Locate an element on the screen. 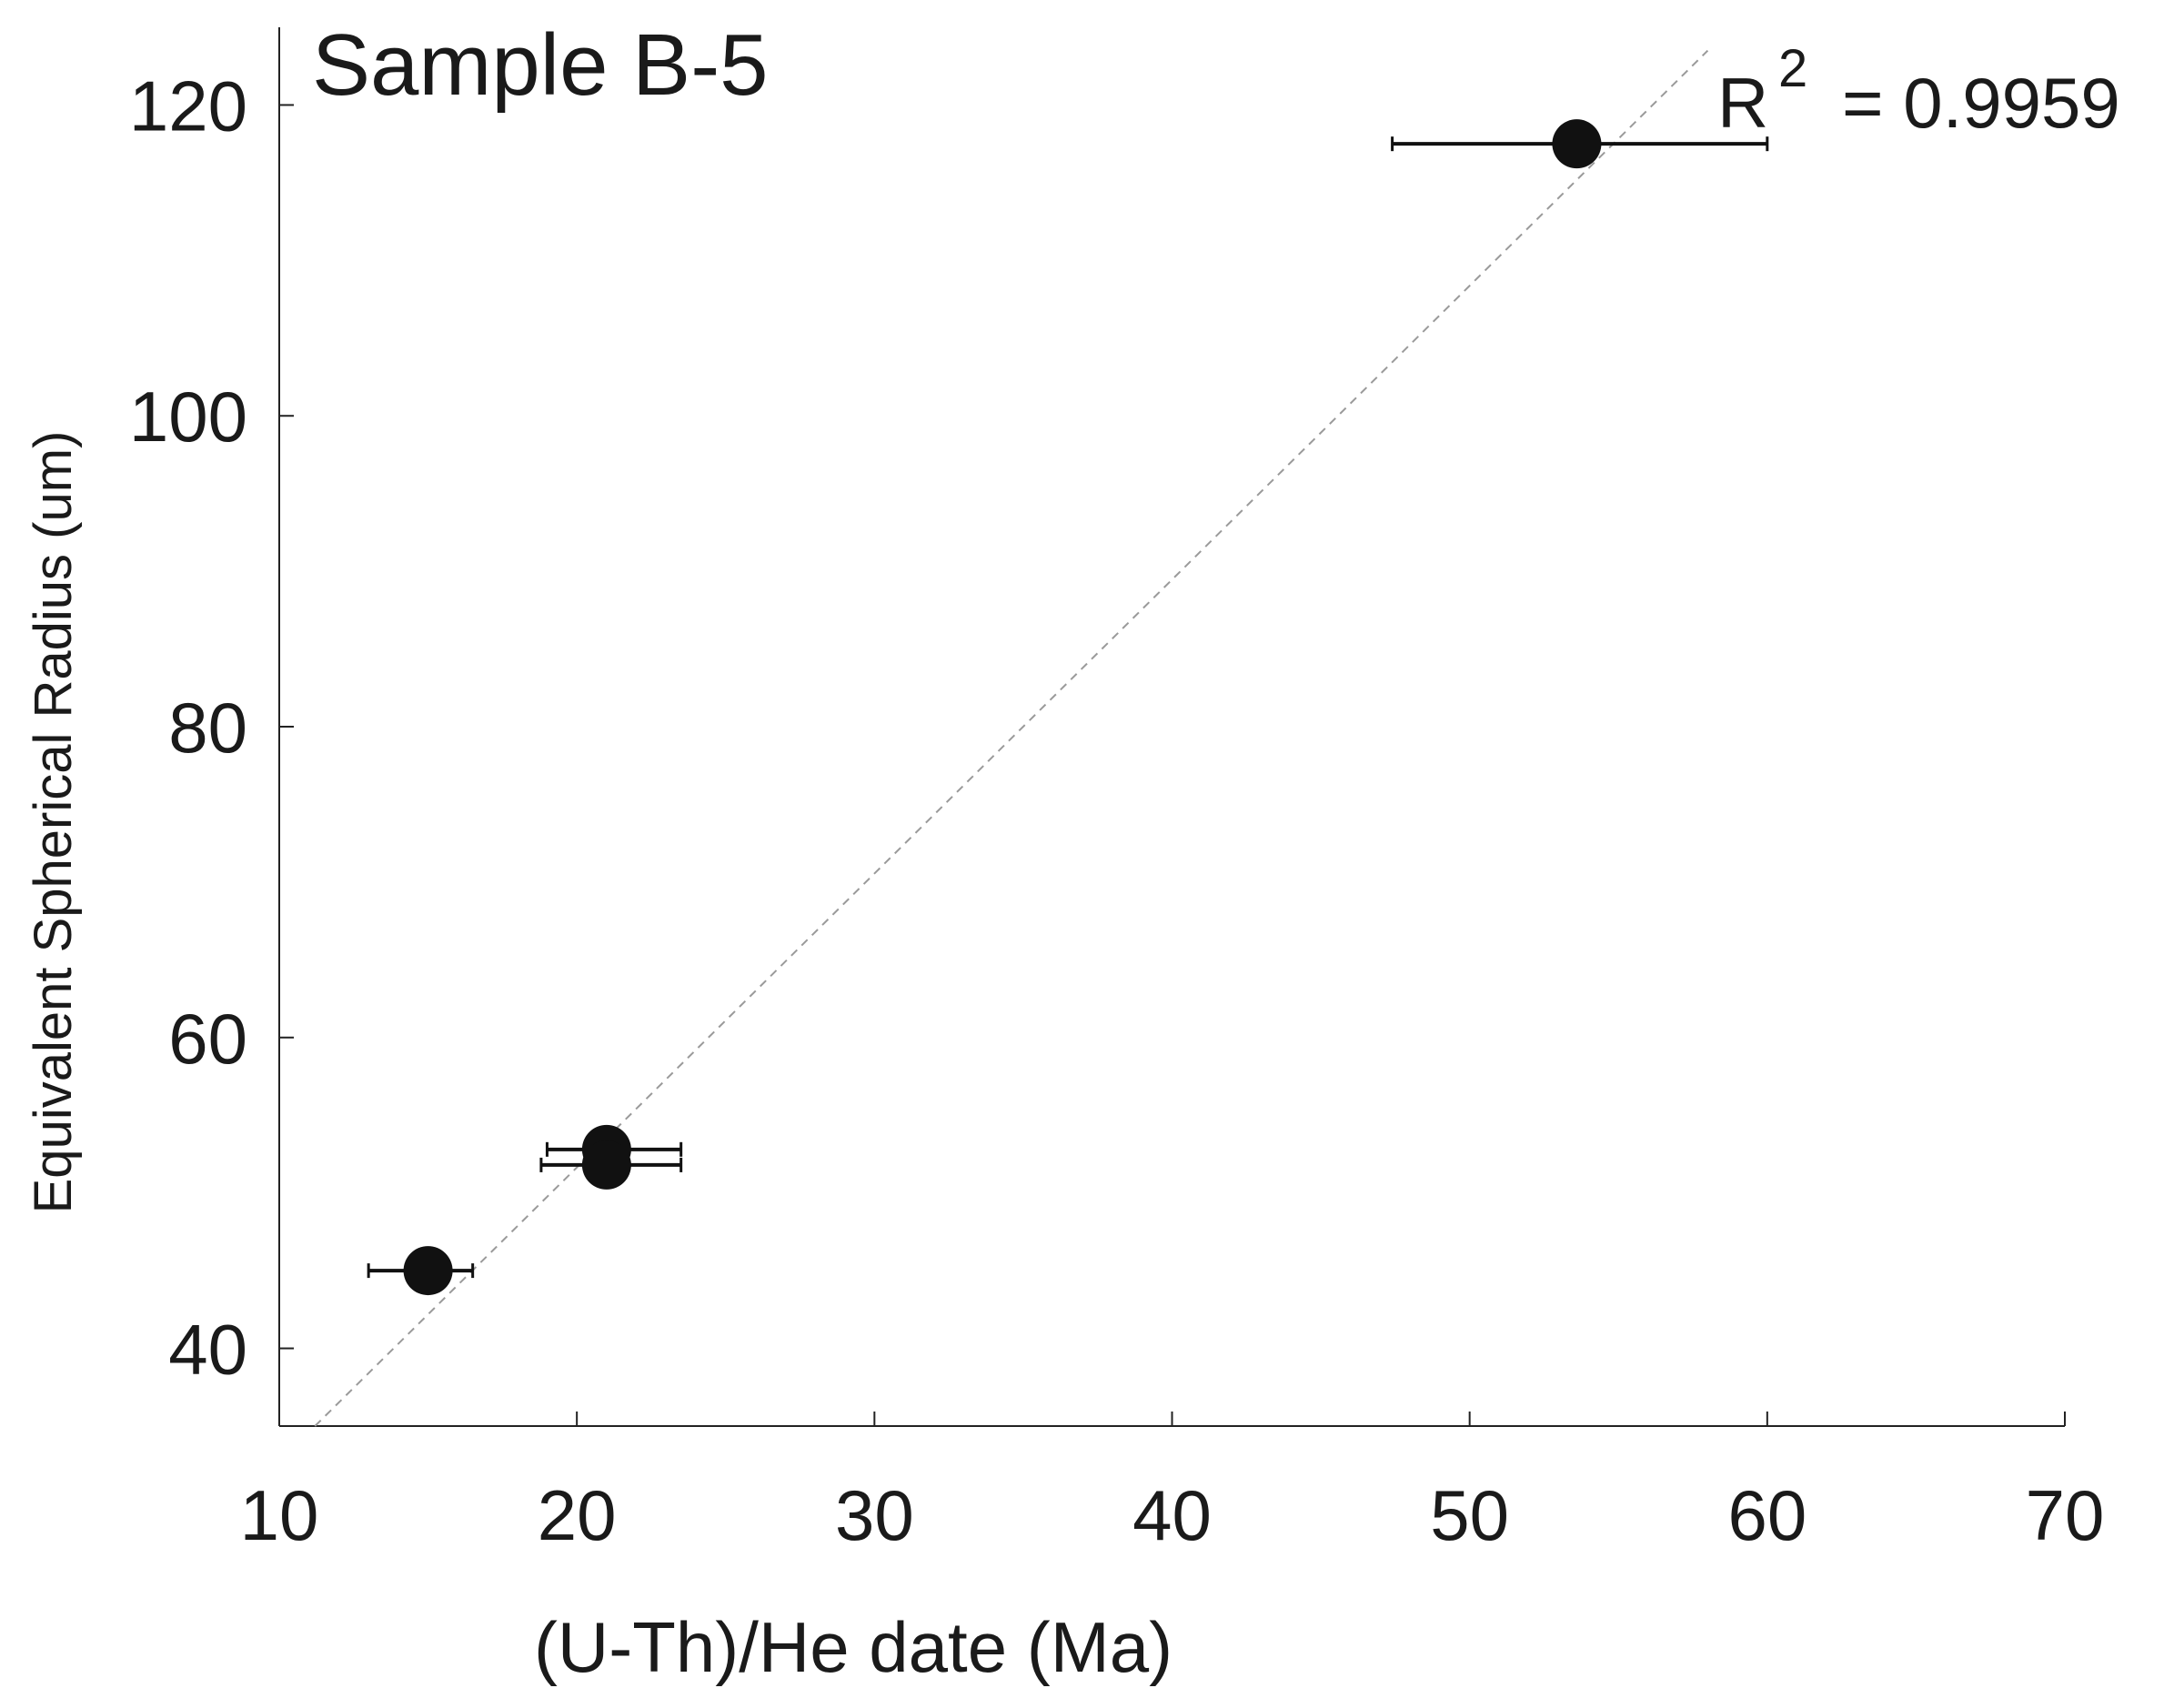 This screenshot has width=2184, height=1688. x-tick-label: 70 is located at coordinates (2065, 1515).